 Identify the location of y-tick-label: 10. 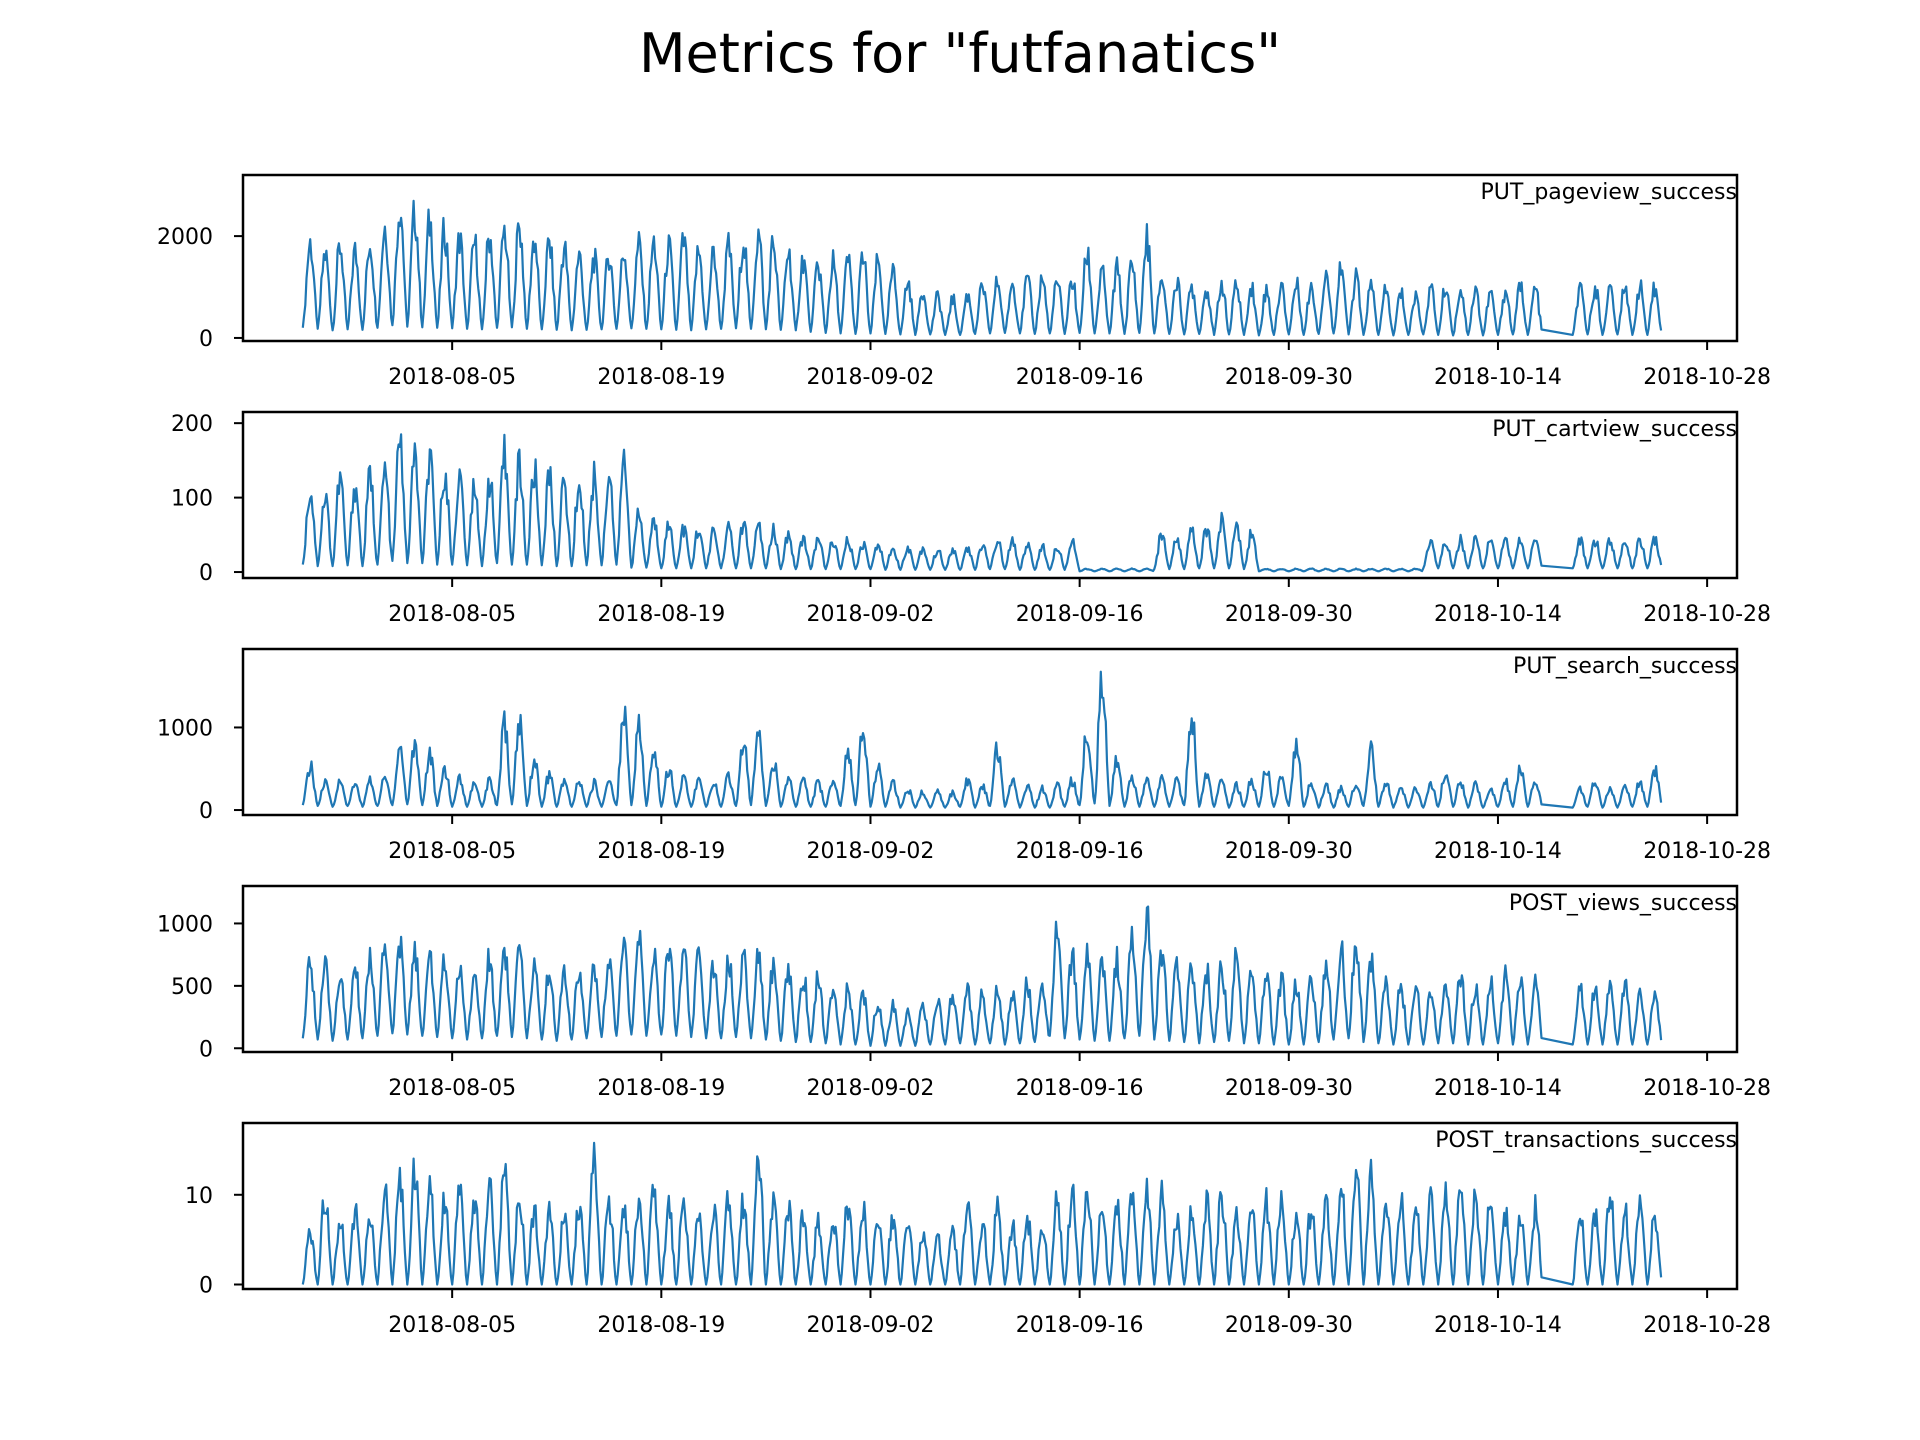
(199, 1196).